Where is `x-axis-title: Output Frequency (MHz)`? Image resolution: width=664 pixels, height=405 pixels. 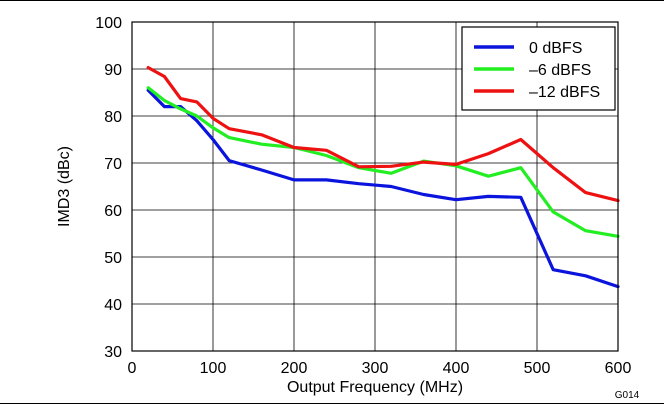
x-axis-title: Output Frequency (MHz) is located at coordinates (375, 387).